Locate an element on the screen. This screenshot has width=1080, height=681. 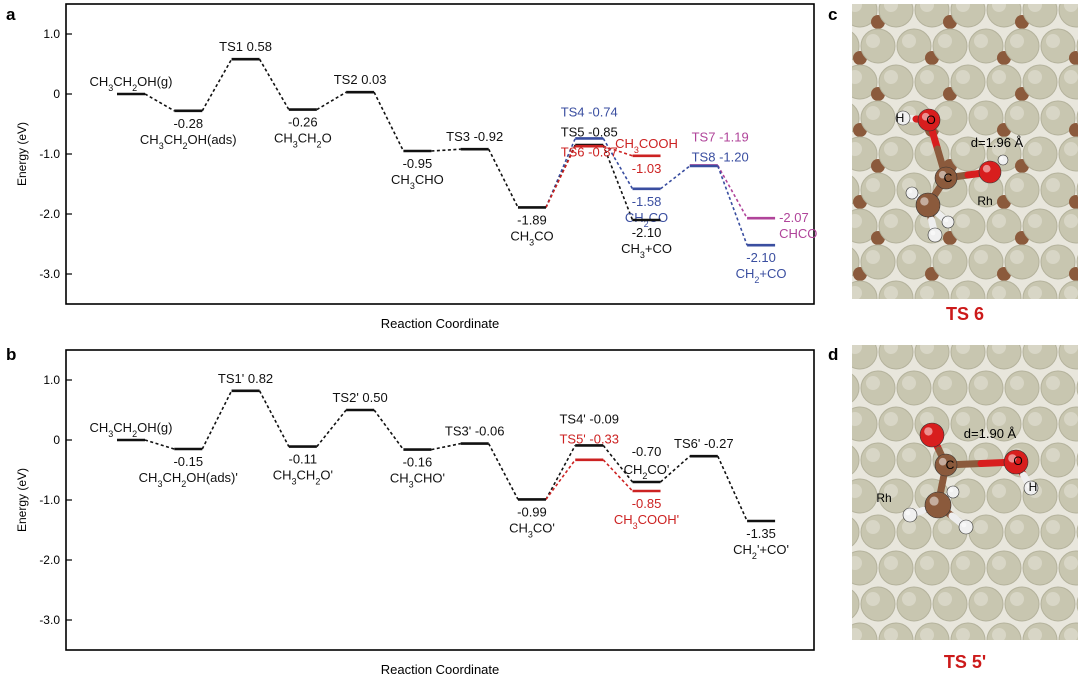
ts6-structure-image: H O C Rh d=1.96 Å is located at coordinates (954, 170).